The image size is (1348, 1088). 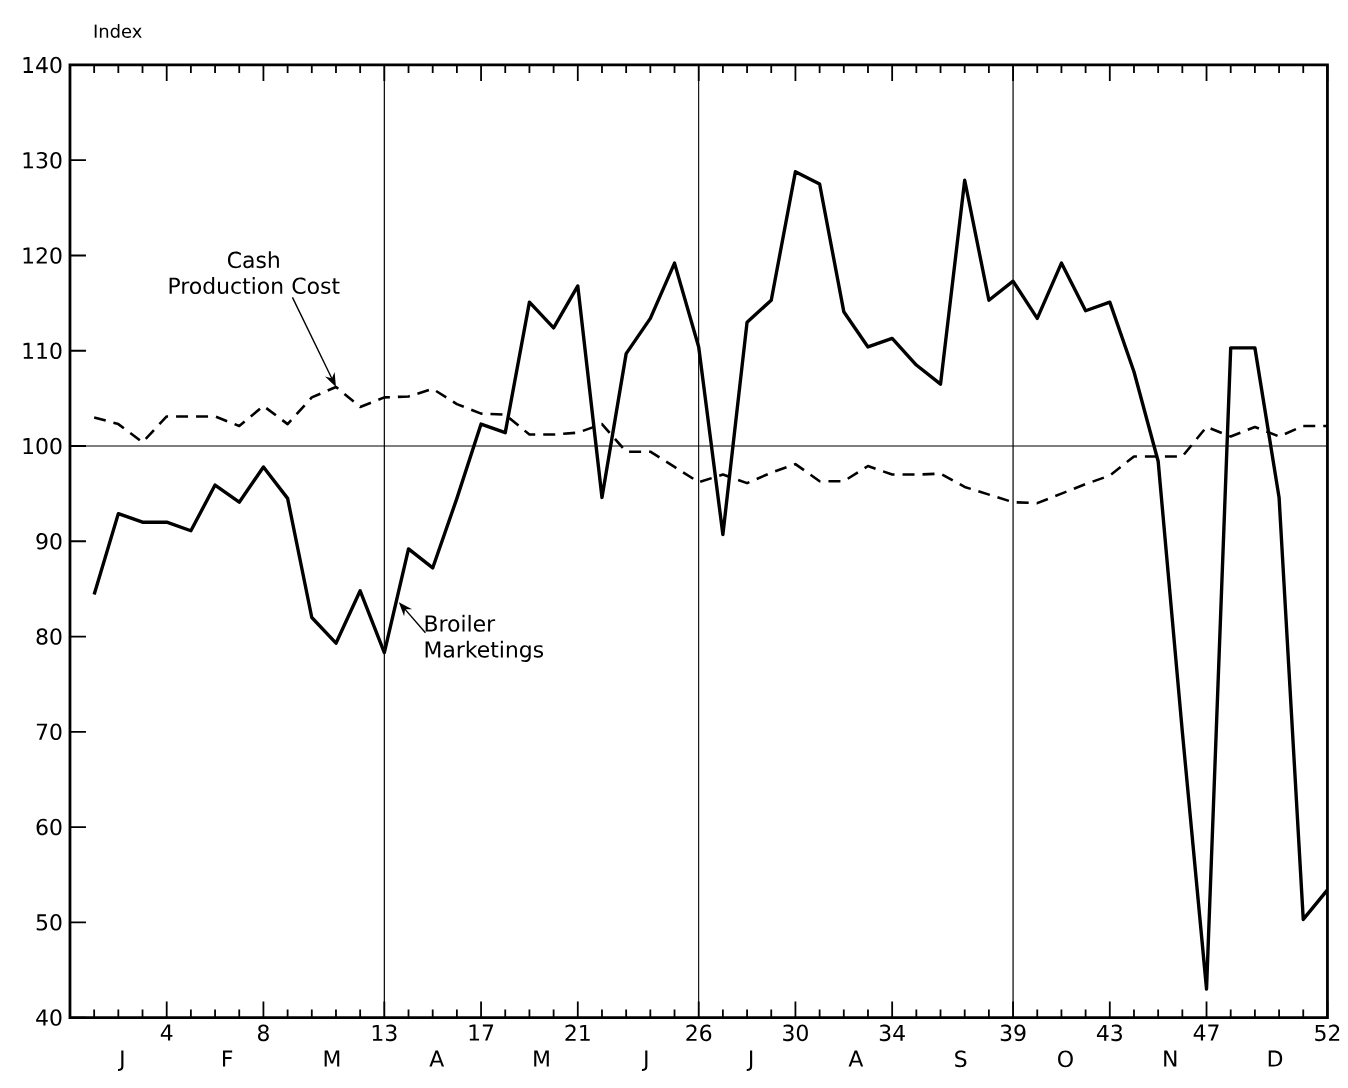 What do you see at coordinates (228, 1058) in the screenshot?
I see `text: F` at bounding box center [228, 1058].